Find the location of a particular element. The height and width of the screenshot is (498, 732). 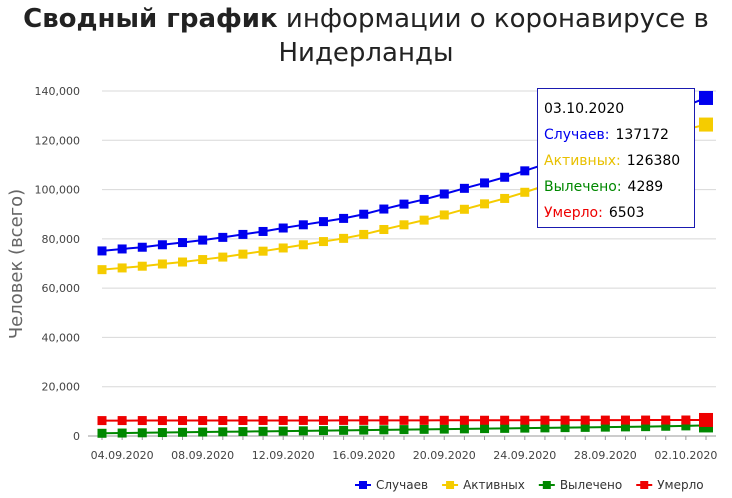

legend-item: Случаев is located at coordinates (391, 485).